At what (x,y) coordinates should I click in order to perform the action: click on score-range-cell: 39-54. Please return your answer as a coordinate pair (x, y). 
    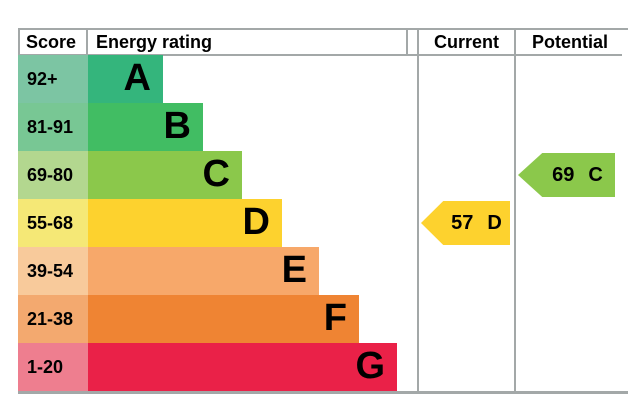
    Looking at the image, I should click on (53, 271).